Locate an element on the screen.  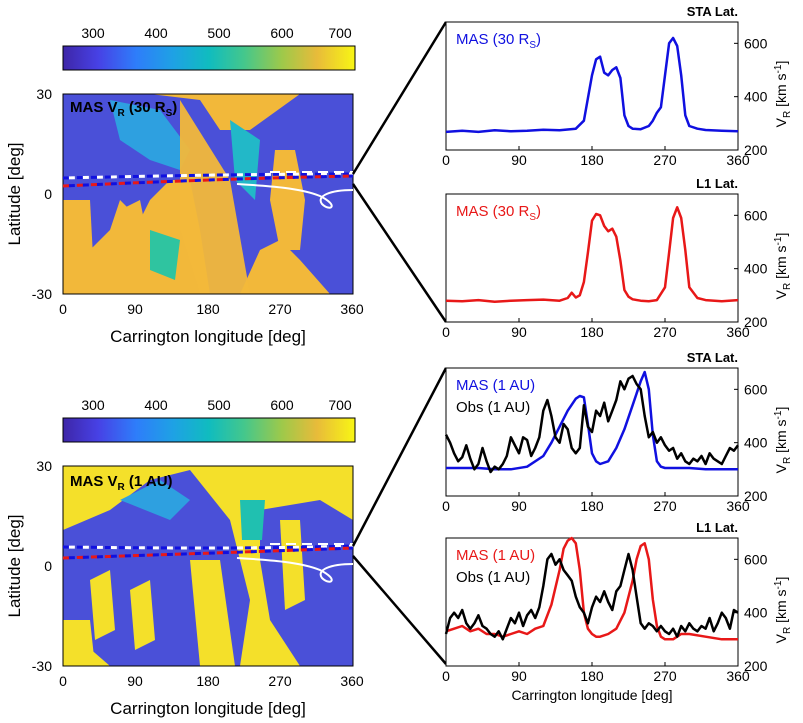
cb-tick-400: 400 is located at coordinates (156, 33).